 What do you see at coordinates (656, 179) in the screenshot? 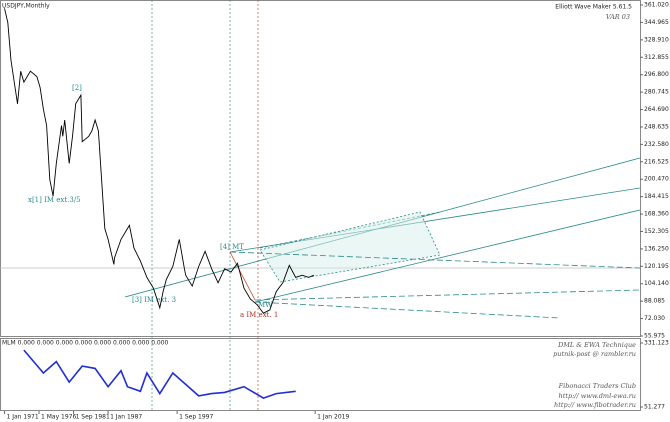
I see `y-tick-label: 200.470` at bounding box center [656, 179].